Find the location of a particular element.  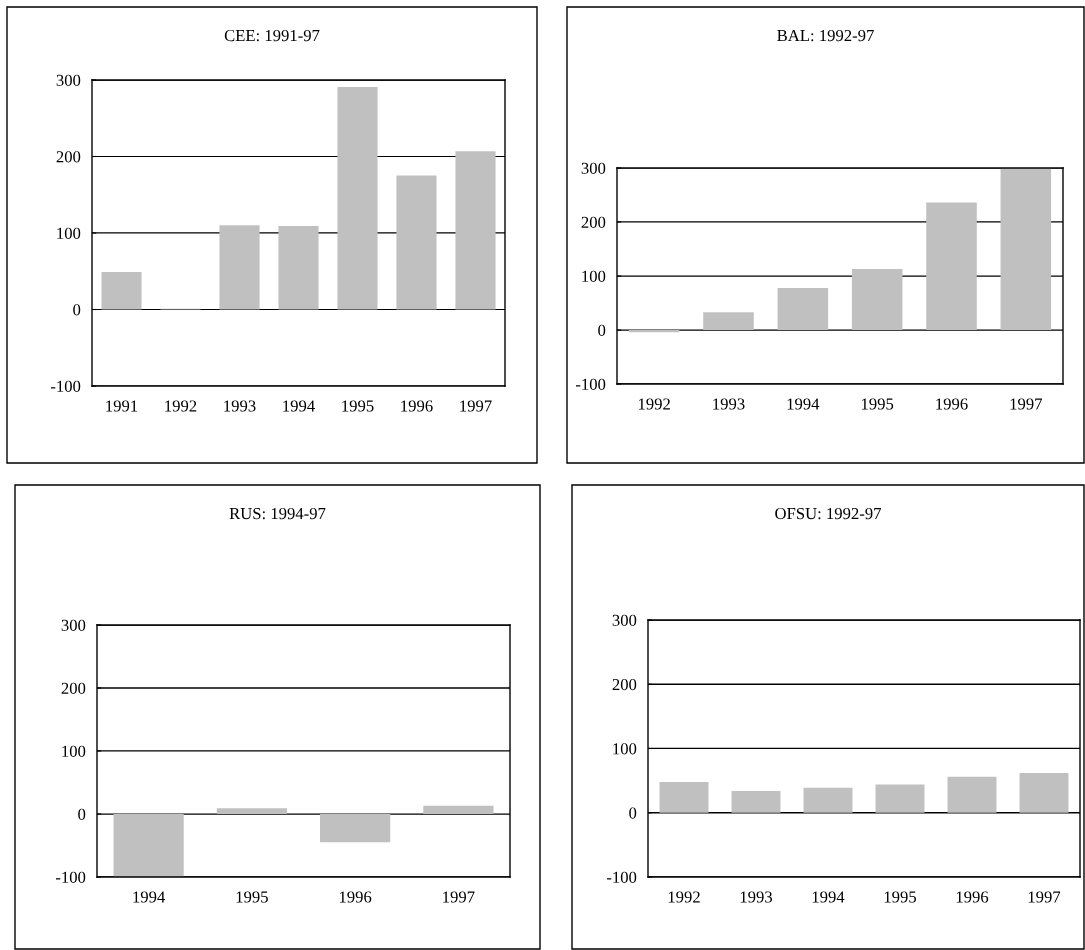

chart-title: BAL: 1992-97 is located at coordinates (825, 35).